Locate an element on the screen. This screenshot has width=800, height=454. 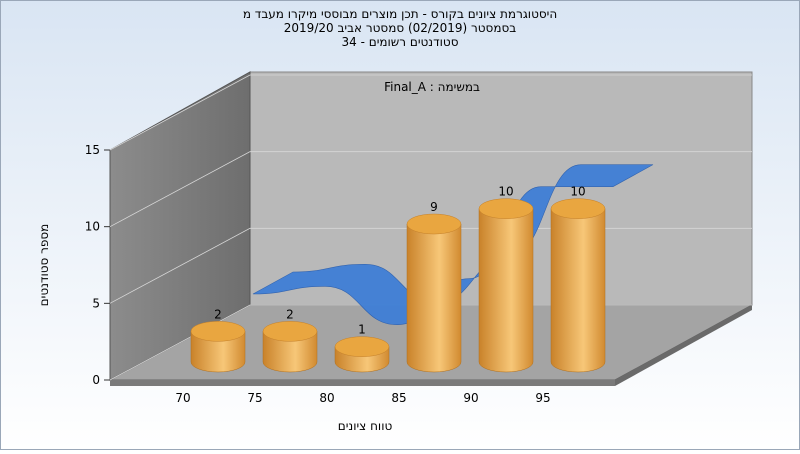
y-tick-label: 0 is located at coordinates (96, 380).